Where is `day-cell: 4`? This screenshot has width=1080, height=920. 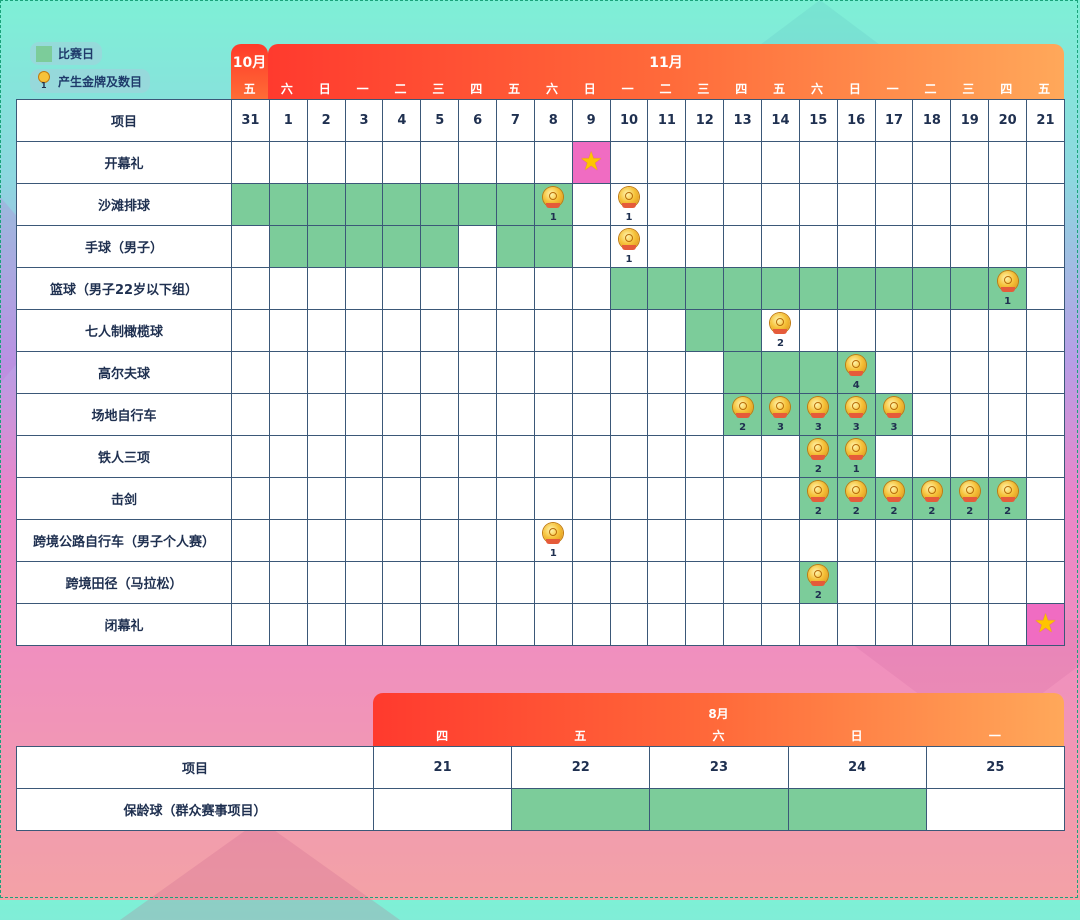 day-cell: 4 is located at coordinates (856, 372).